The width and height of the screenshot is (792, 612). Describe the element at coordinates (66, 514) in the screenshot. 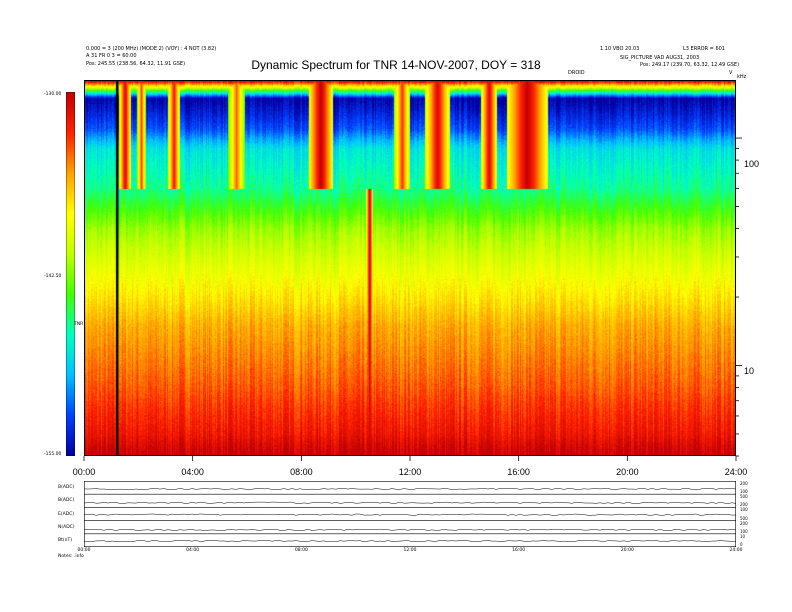

I see `stack-panel-label: E(ADC)` at that location.